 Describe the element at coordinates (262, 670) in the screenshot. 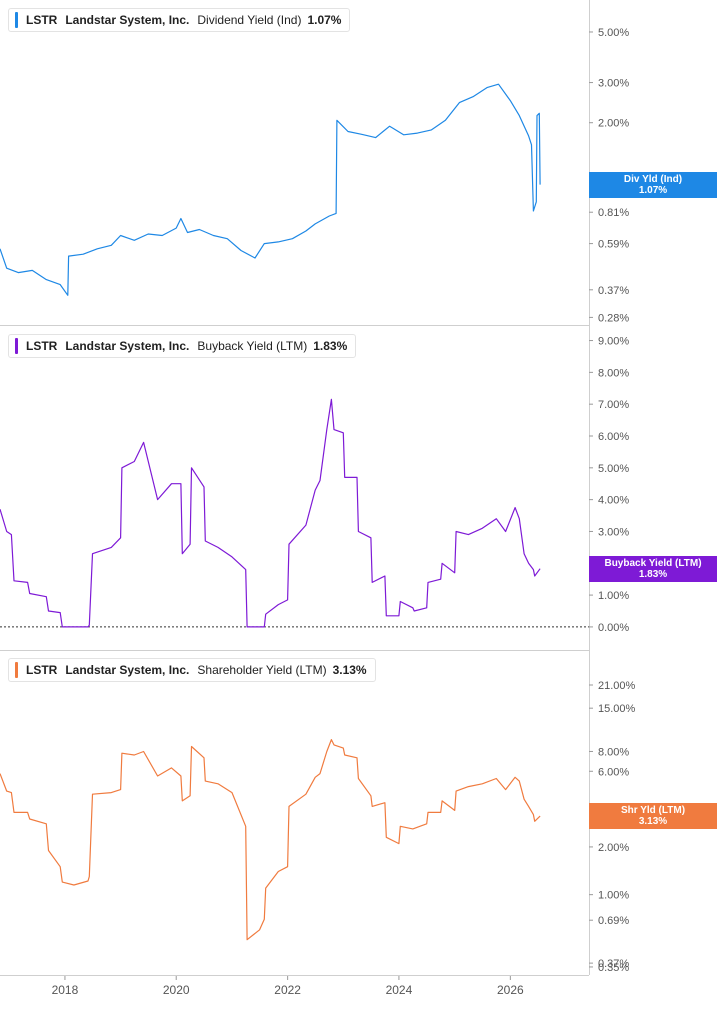

I see `legend-metric: Shareholder Yield (LTM)` at that location.